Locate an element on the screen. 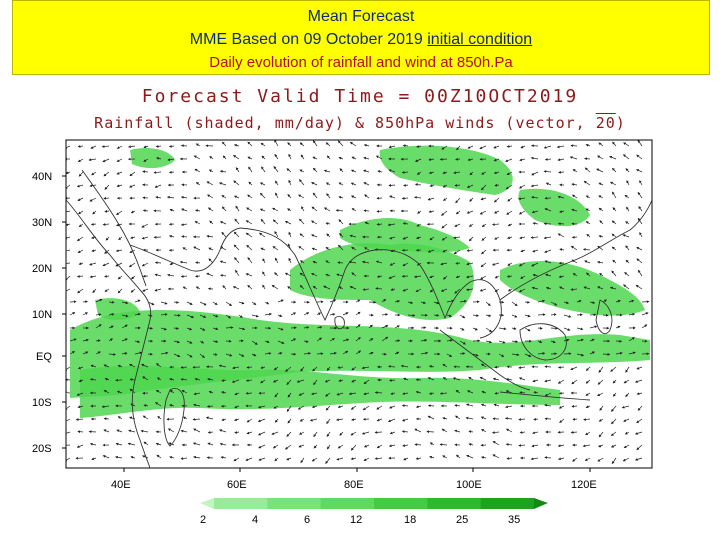 The image size is (720, 540). initial-condition-link: initial condition is located at coordinates (480, 39).